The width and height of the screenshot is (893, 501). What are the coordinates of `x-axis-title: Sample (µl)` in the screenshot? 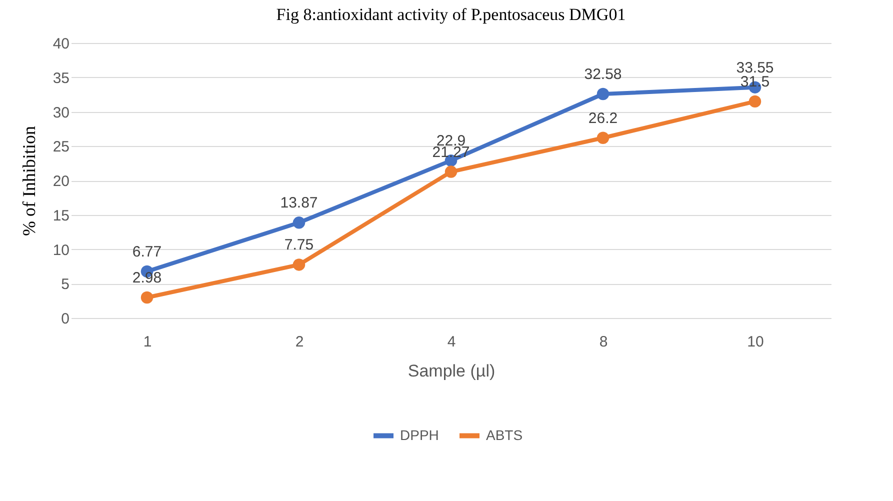 It's located at (452, 371).